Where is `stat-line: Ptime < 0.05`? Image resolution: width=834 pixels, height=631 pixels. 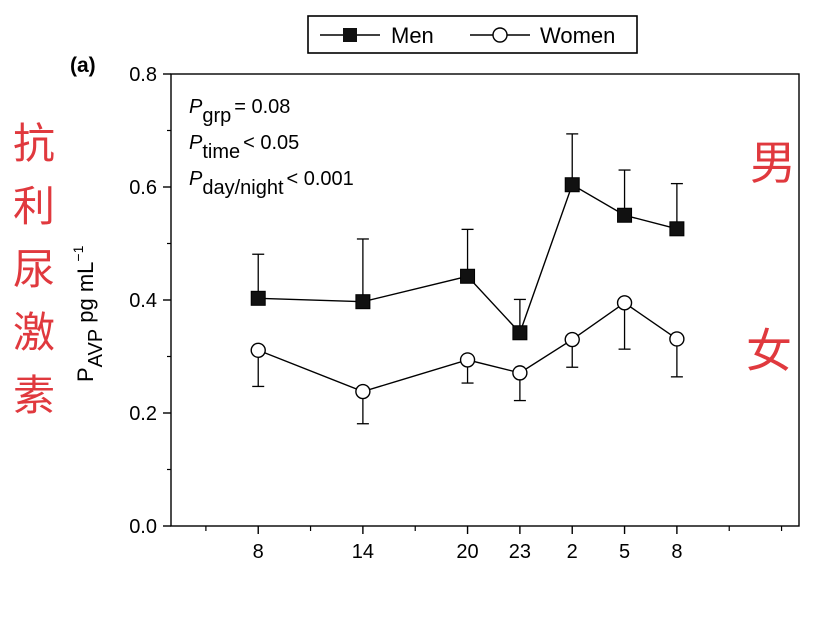
stat-line: Ptime < 0.05 is located at coordinates (244, 147).